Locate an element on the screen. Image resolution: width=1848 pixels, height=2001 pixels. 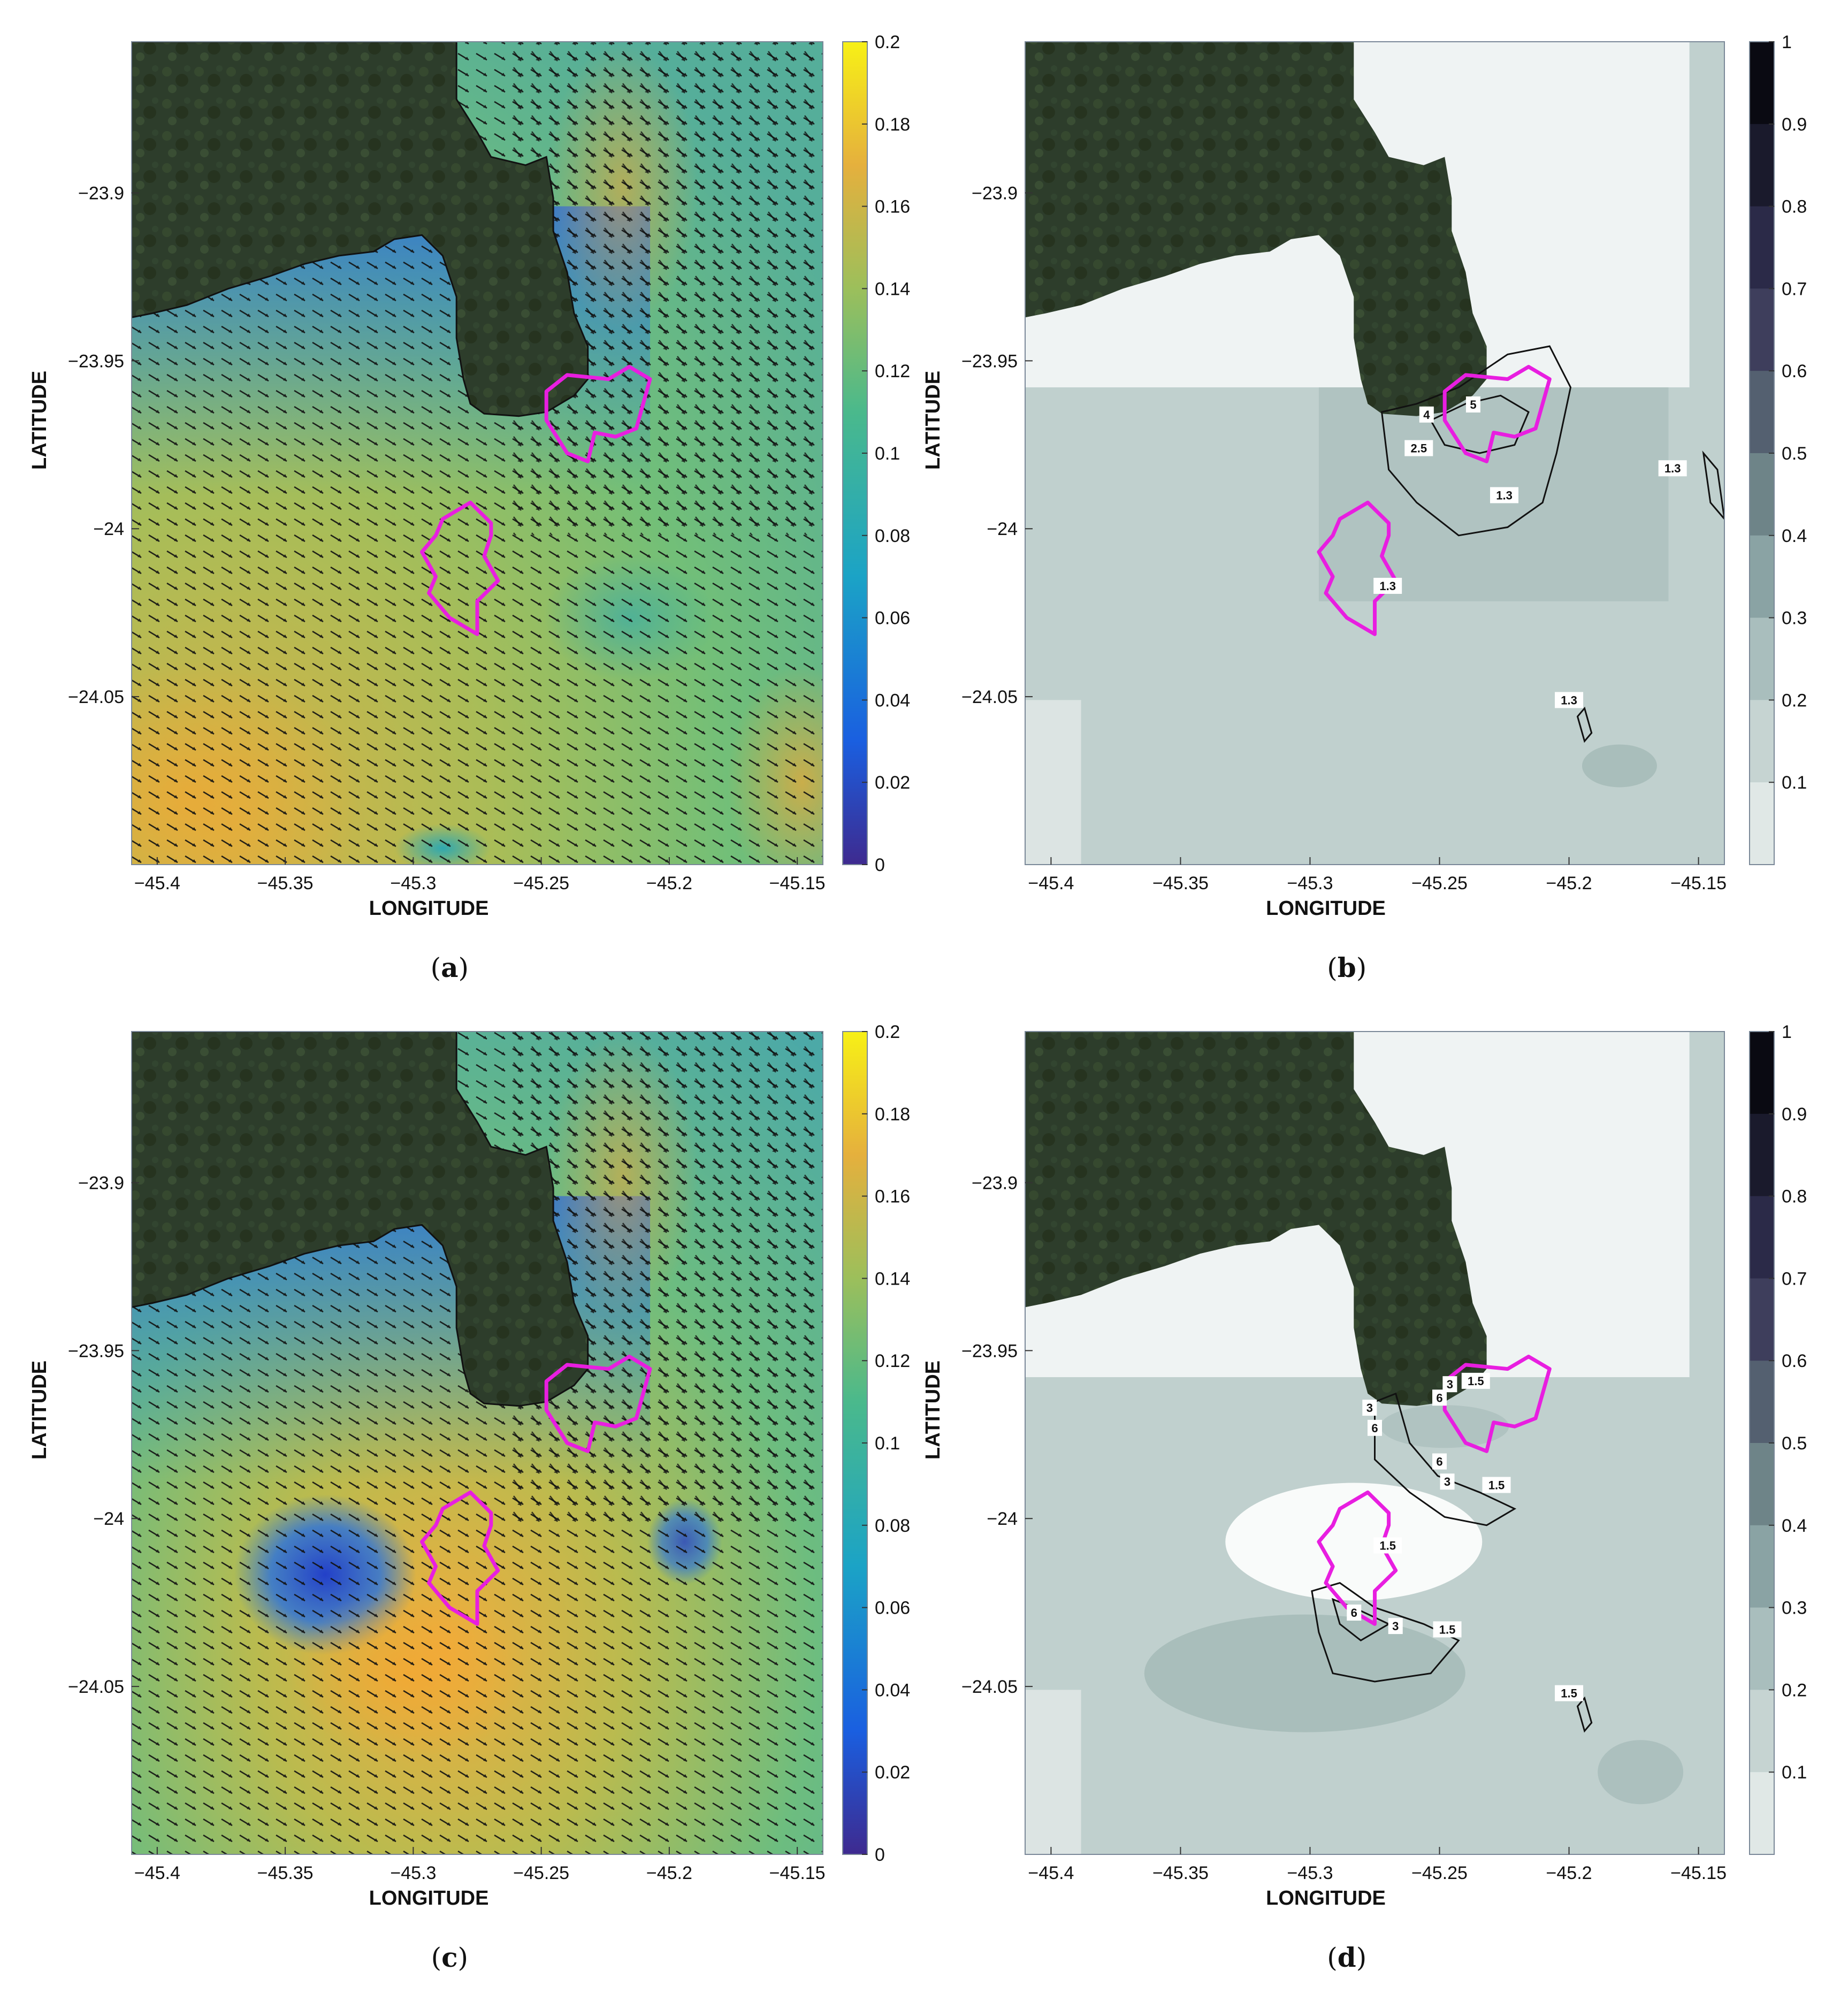
colorbar-tick-label: 0 is located at coordinates (880, 1855).